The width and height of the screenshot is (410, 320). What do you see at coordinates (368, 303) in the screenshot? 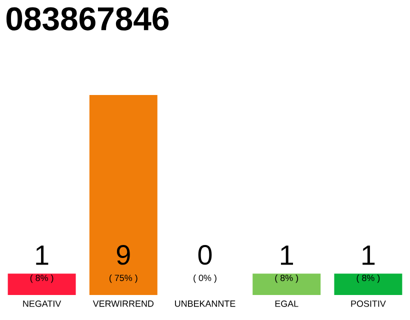
I see `x-tick-label: POSITIV` at bounding box center [368, 303].